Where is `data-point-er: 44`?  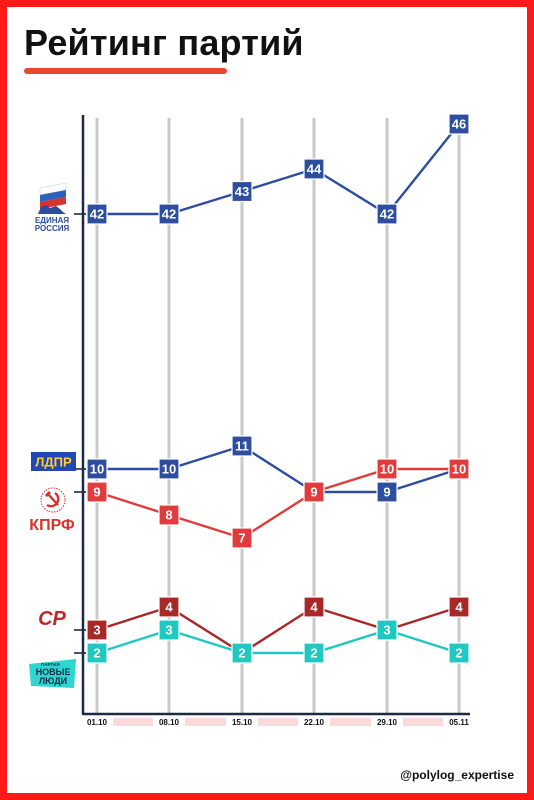
data-point-er: 44 is located at coordinates (314, 169).